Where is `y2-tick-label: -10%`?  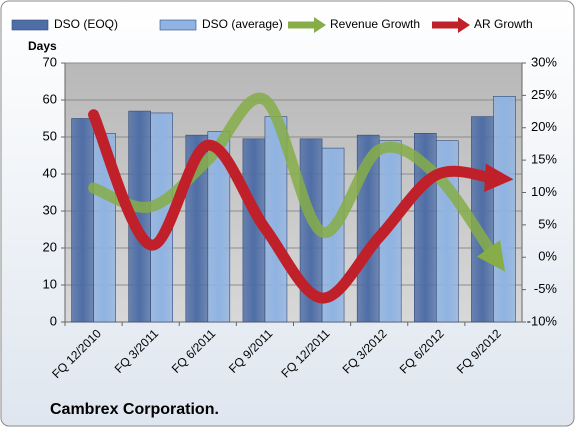
y2-tick-label: -10% is located at coordinates (542, 320).